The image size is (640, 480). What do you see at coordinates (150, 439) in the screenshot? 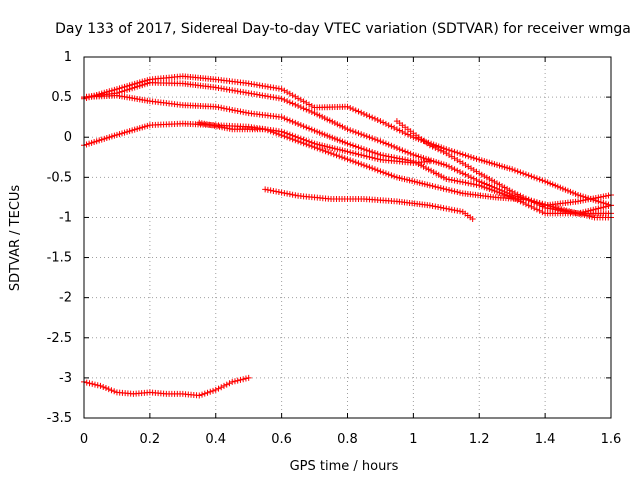
I see `x-tick-label: 0.2` at bounding box center [150, 439].